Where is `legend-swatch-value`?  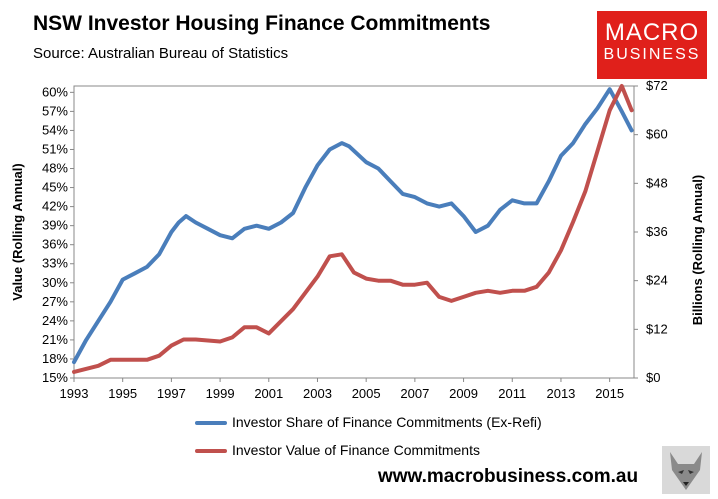
legend-swatch-value is located at coordinates (211, 451).